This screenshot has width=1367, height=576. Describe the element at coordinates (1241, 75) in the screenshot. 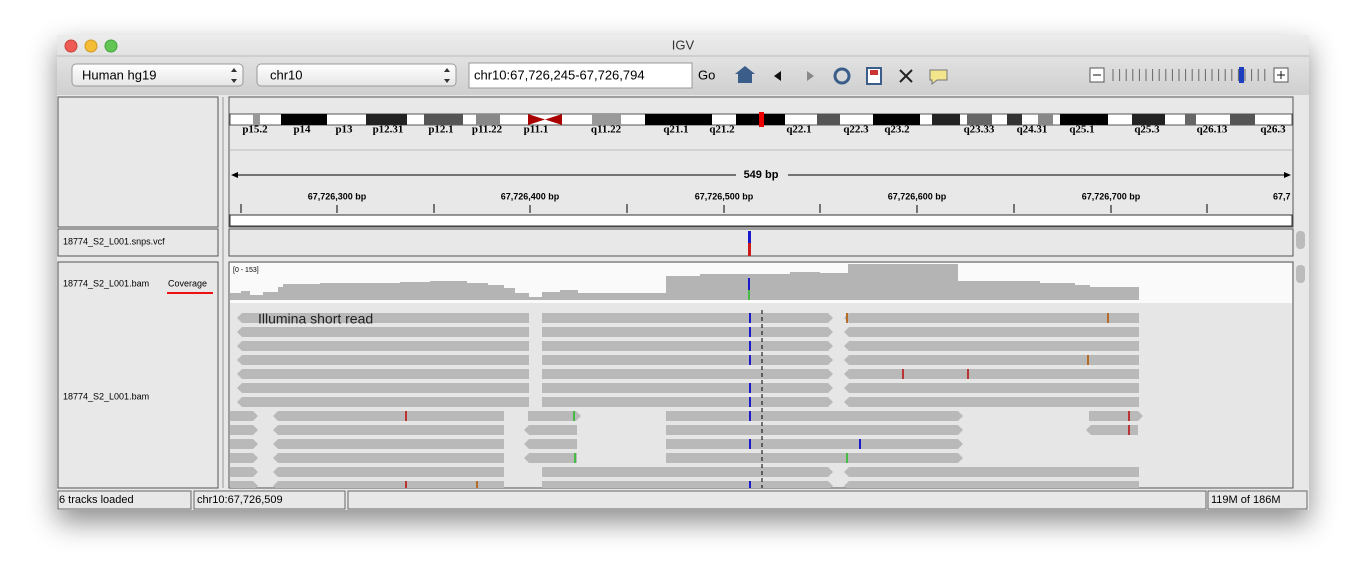

I see `zoom-thumb` at that location.